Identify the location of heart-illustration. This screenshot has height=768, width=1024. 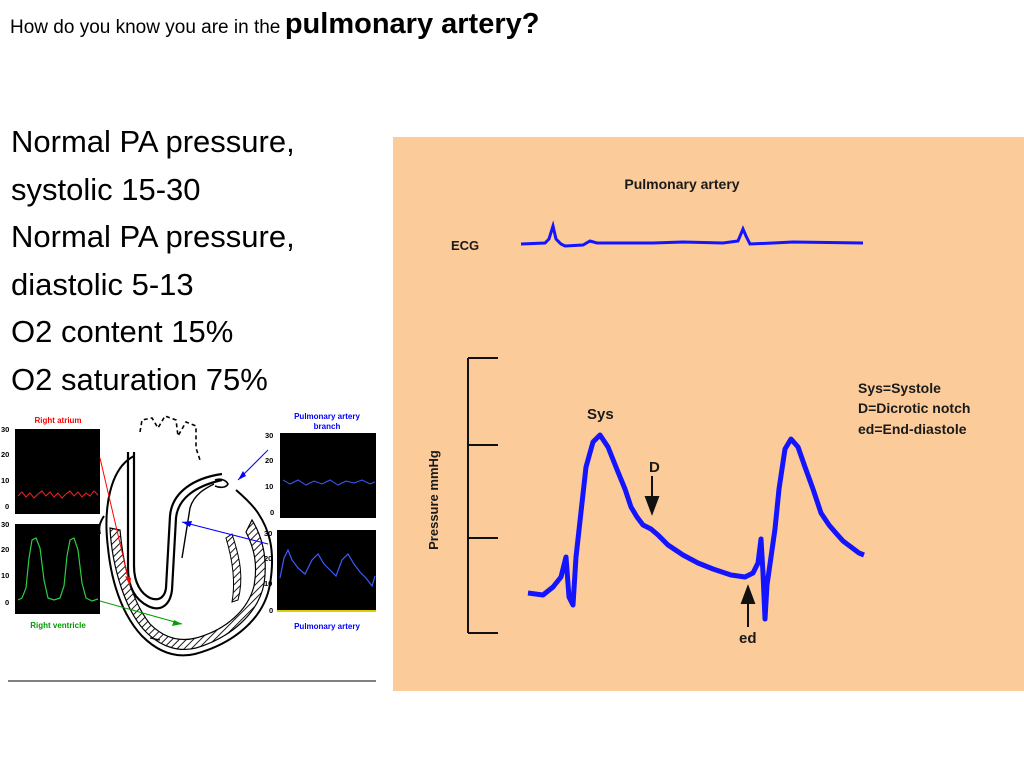
(186, 536).